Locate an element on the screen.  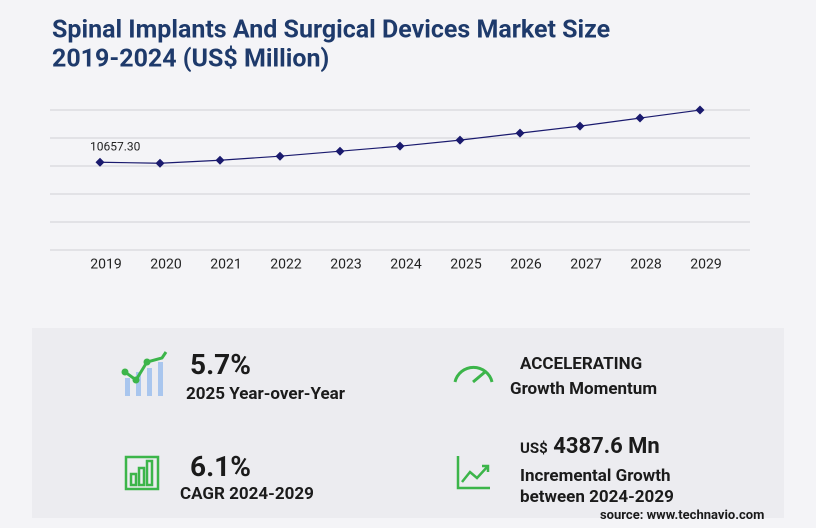
x-tick-label: 2020 is located at coordinates (166, 265).